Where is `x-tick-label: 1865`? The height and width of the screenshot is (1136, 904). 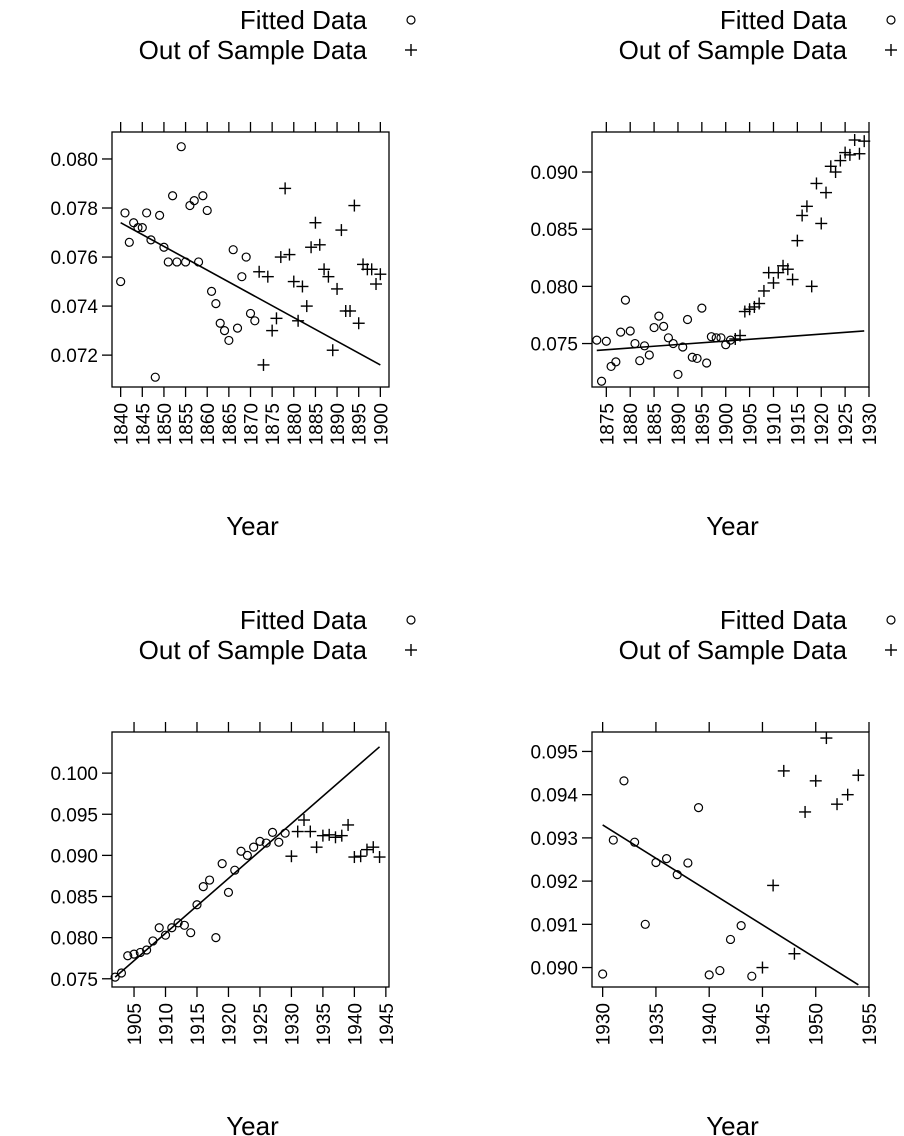
x-tick-label: 1865 is located at coordinates (230, 424).